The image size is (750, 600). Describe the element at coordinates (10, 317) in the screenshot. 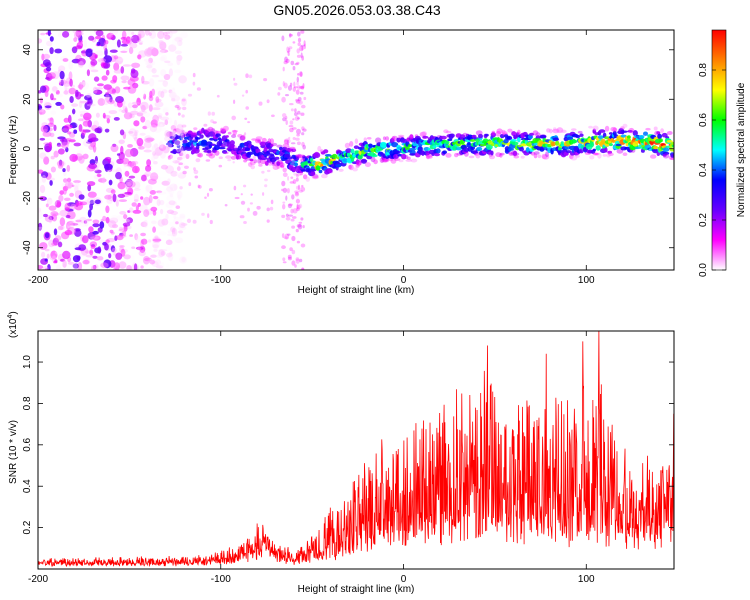

I see `snr-scale-exp: 4` at that location.